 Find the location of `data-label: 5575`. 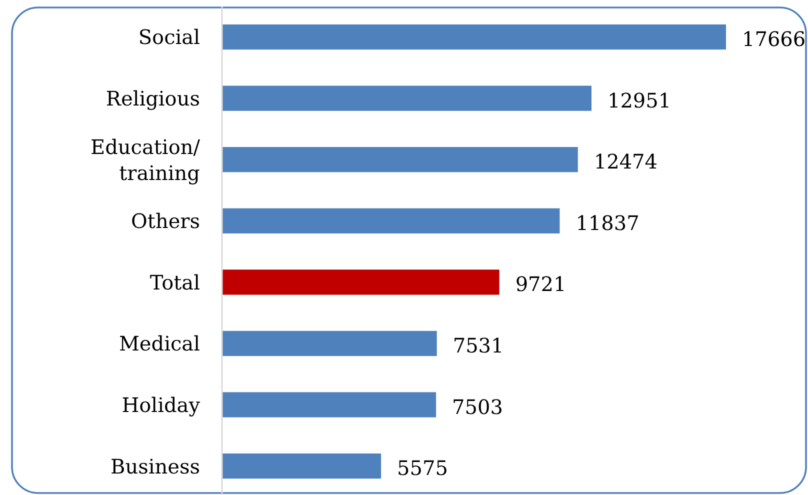

data-label: 5575 is located at coordinates (422, 468).